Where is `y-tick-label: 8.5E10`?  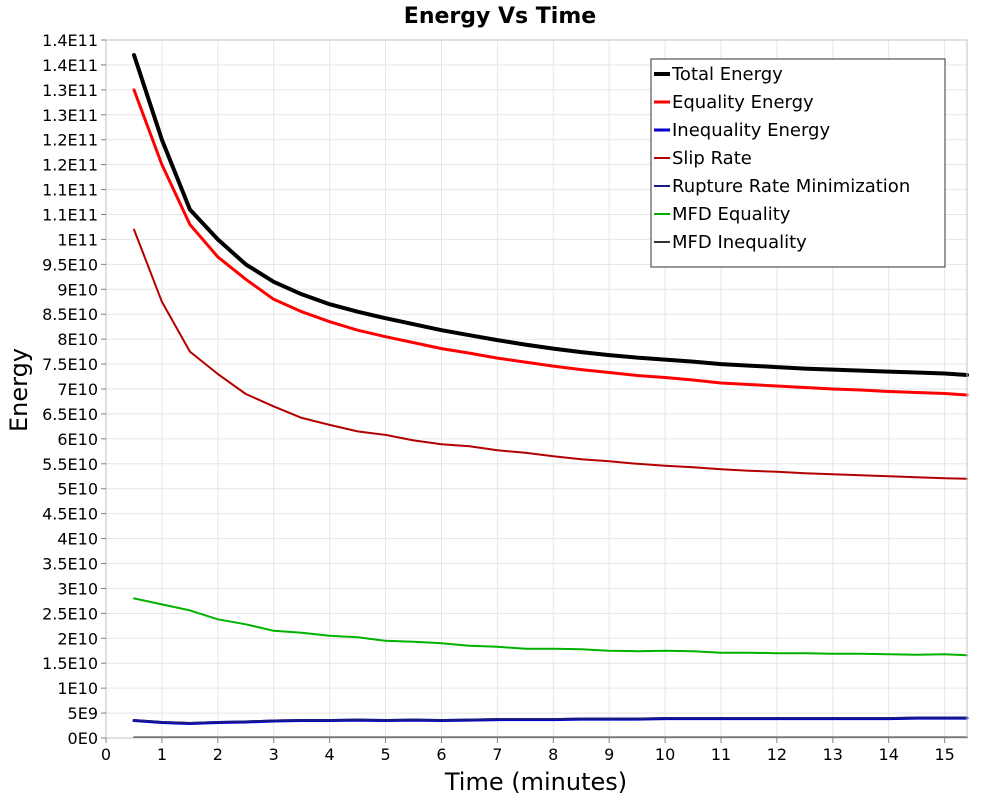
y-tick-label: 8.5E10 is located at coordinates (70, 314).